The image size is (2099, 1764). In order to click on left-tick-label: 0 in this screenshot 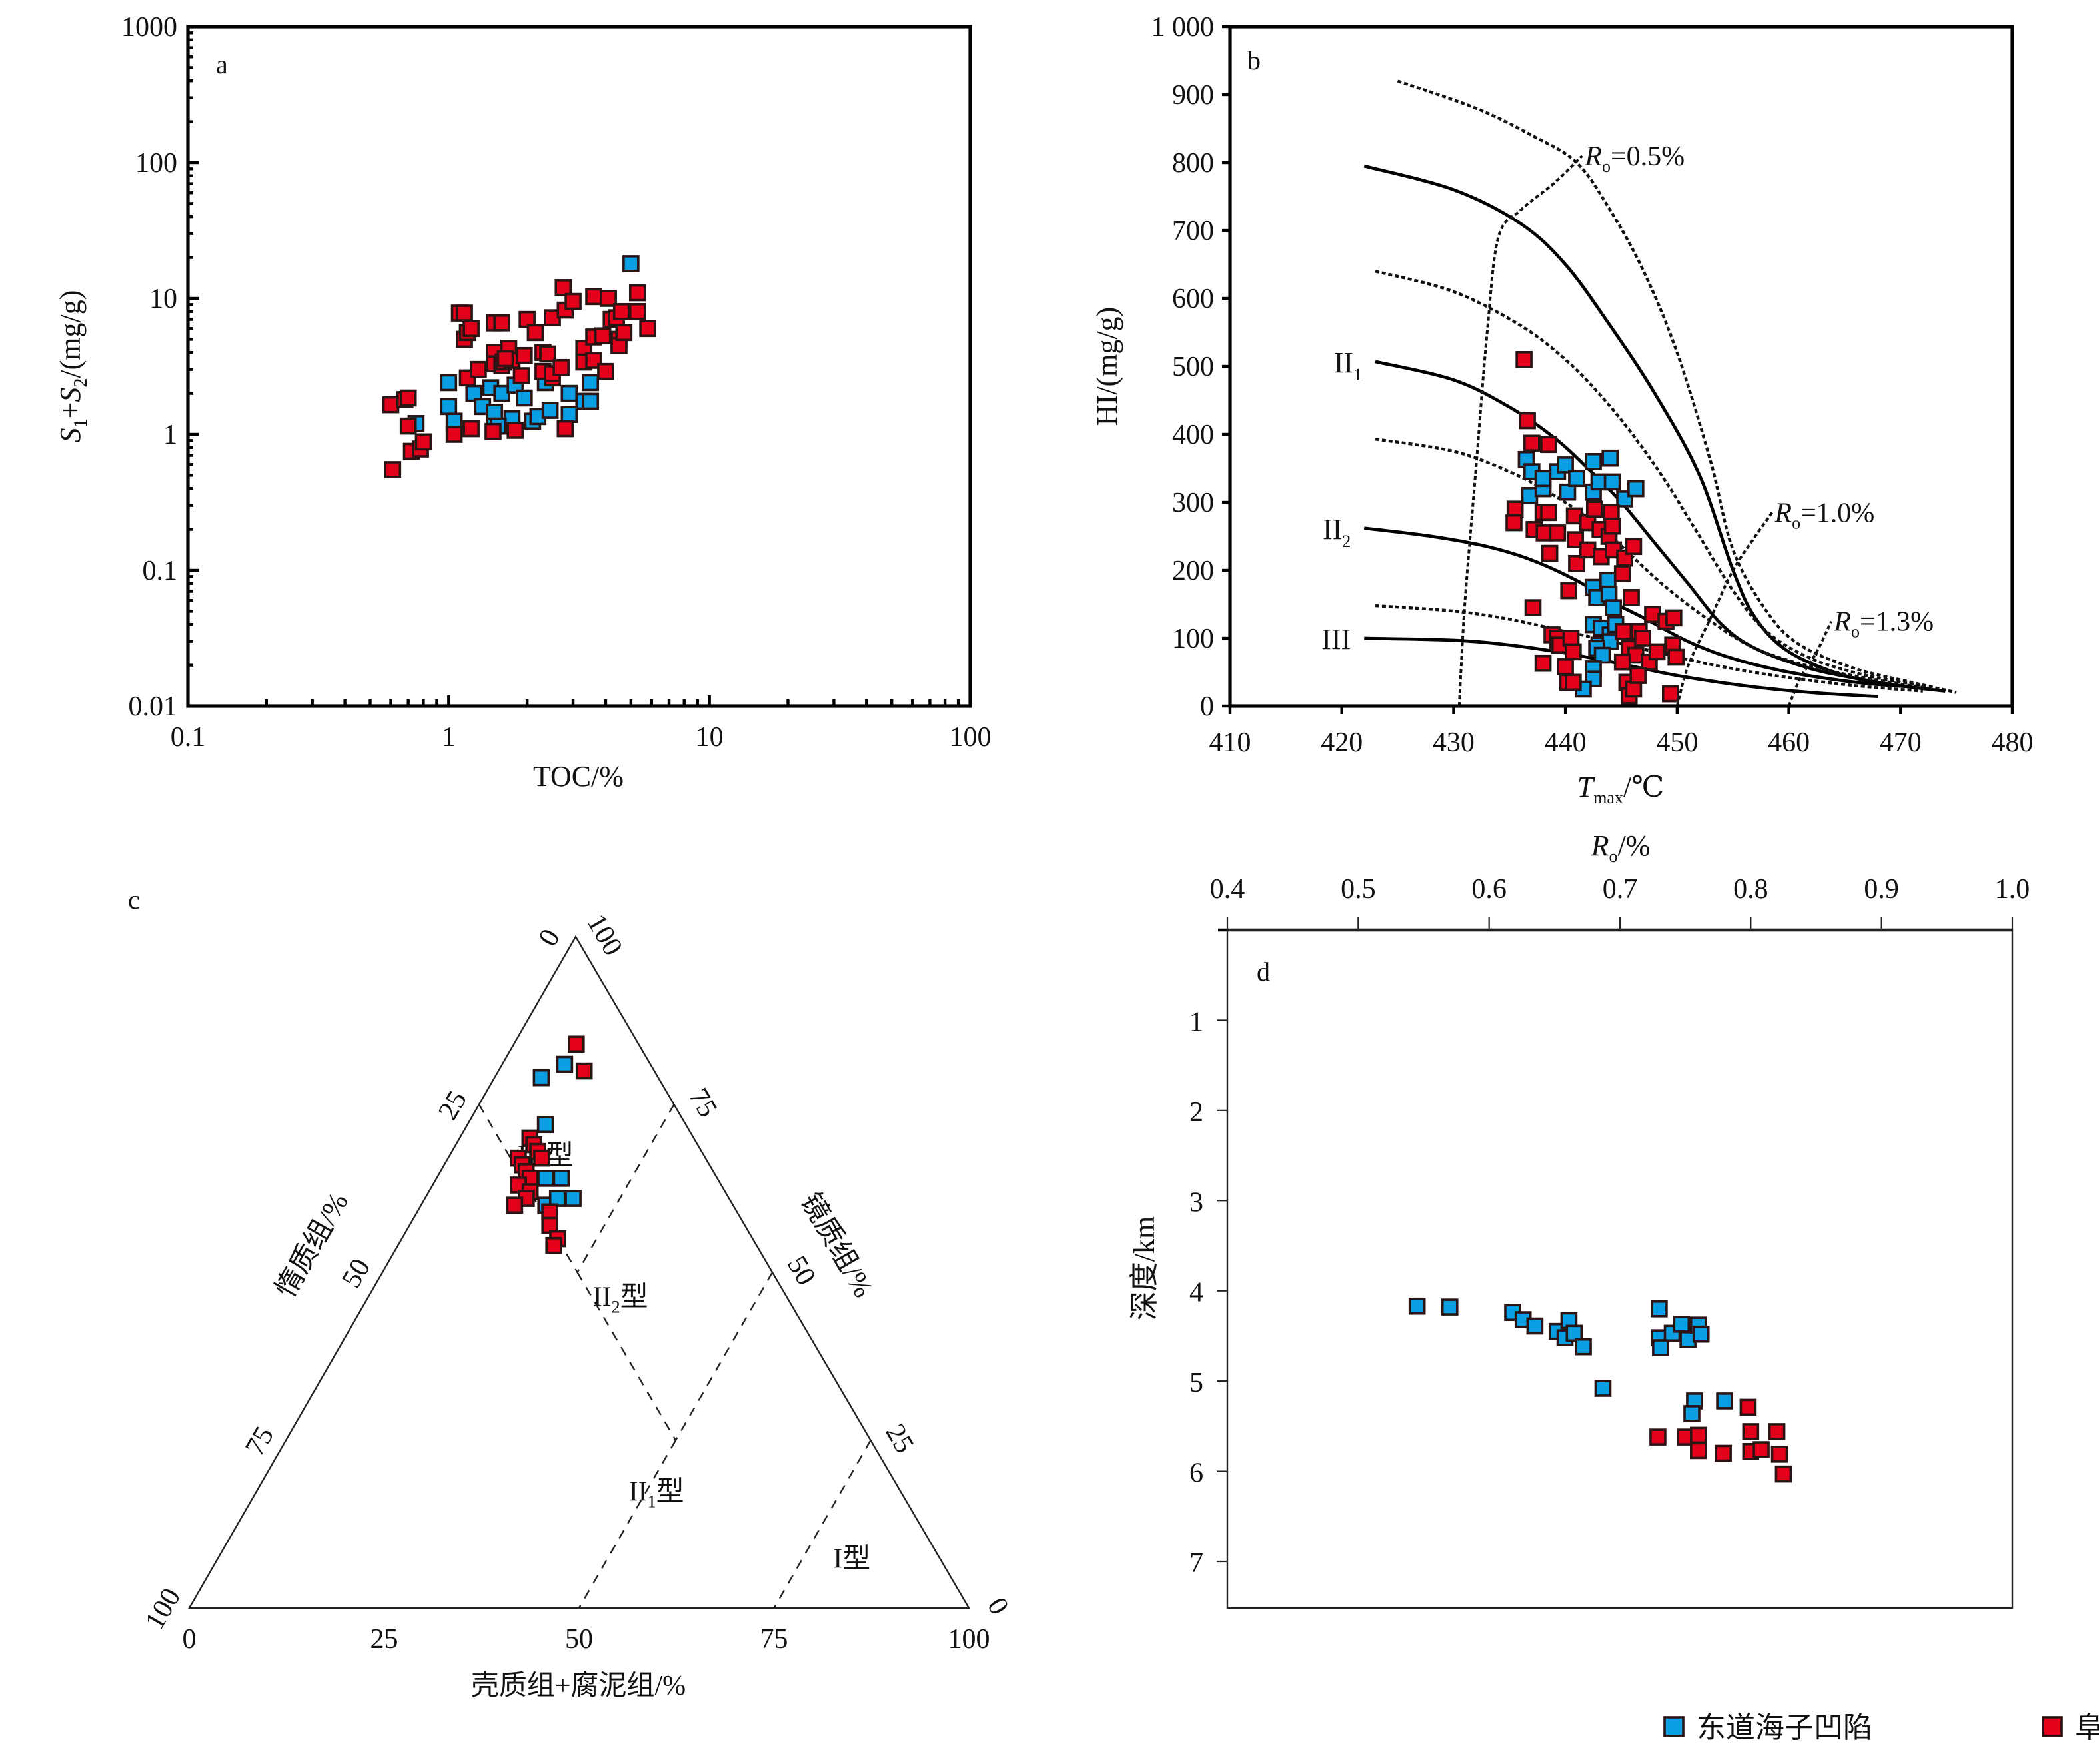, I will do `click(549, 937)`.